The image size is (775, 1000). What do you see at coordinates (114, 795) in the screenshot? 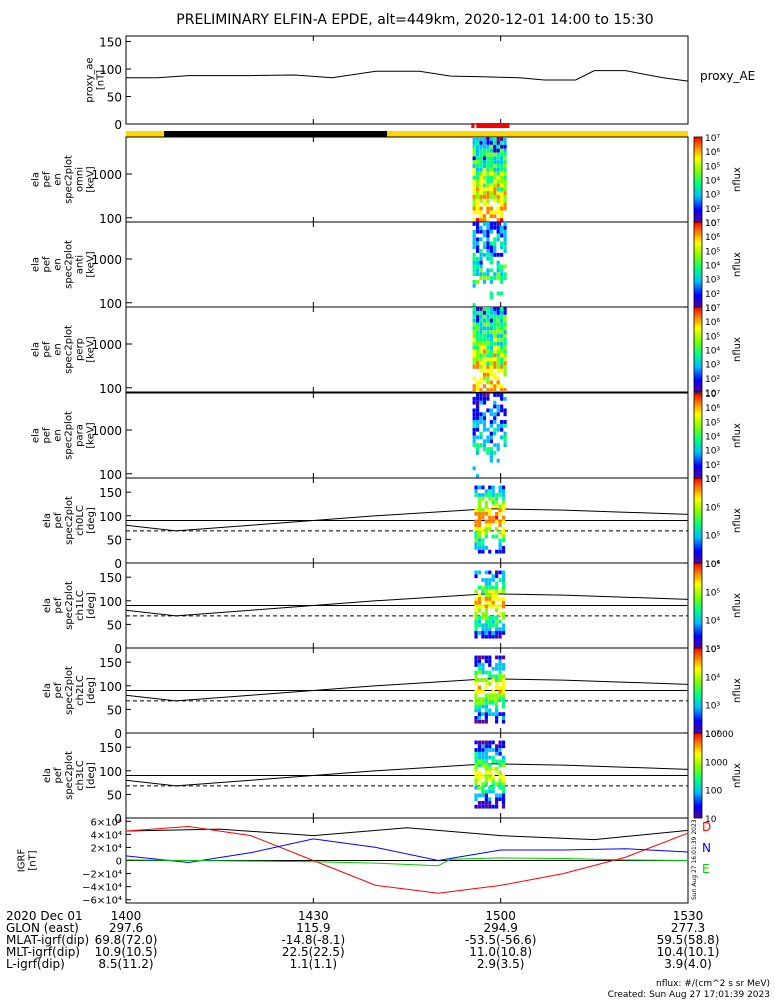
I see `y-tick-label: 50` at bounding box center [114, 795].